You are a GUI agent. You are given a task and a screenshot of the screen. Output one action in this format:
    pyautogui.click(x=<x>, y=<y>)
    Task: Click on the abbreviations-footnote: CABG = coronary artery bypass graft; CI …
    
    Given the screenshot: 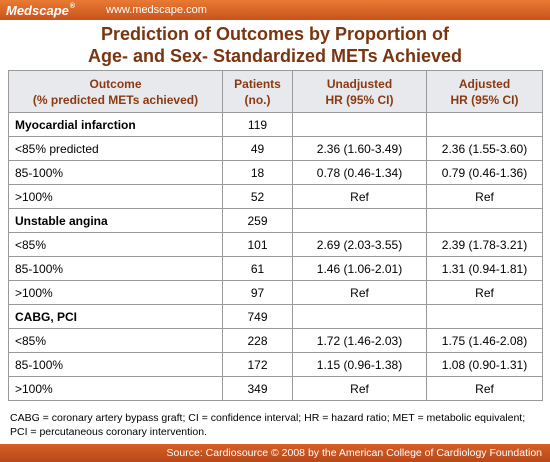 What is the action you would take?
    pyautogui.click(x=278, y=425)
    